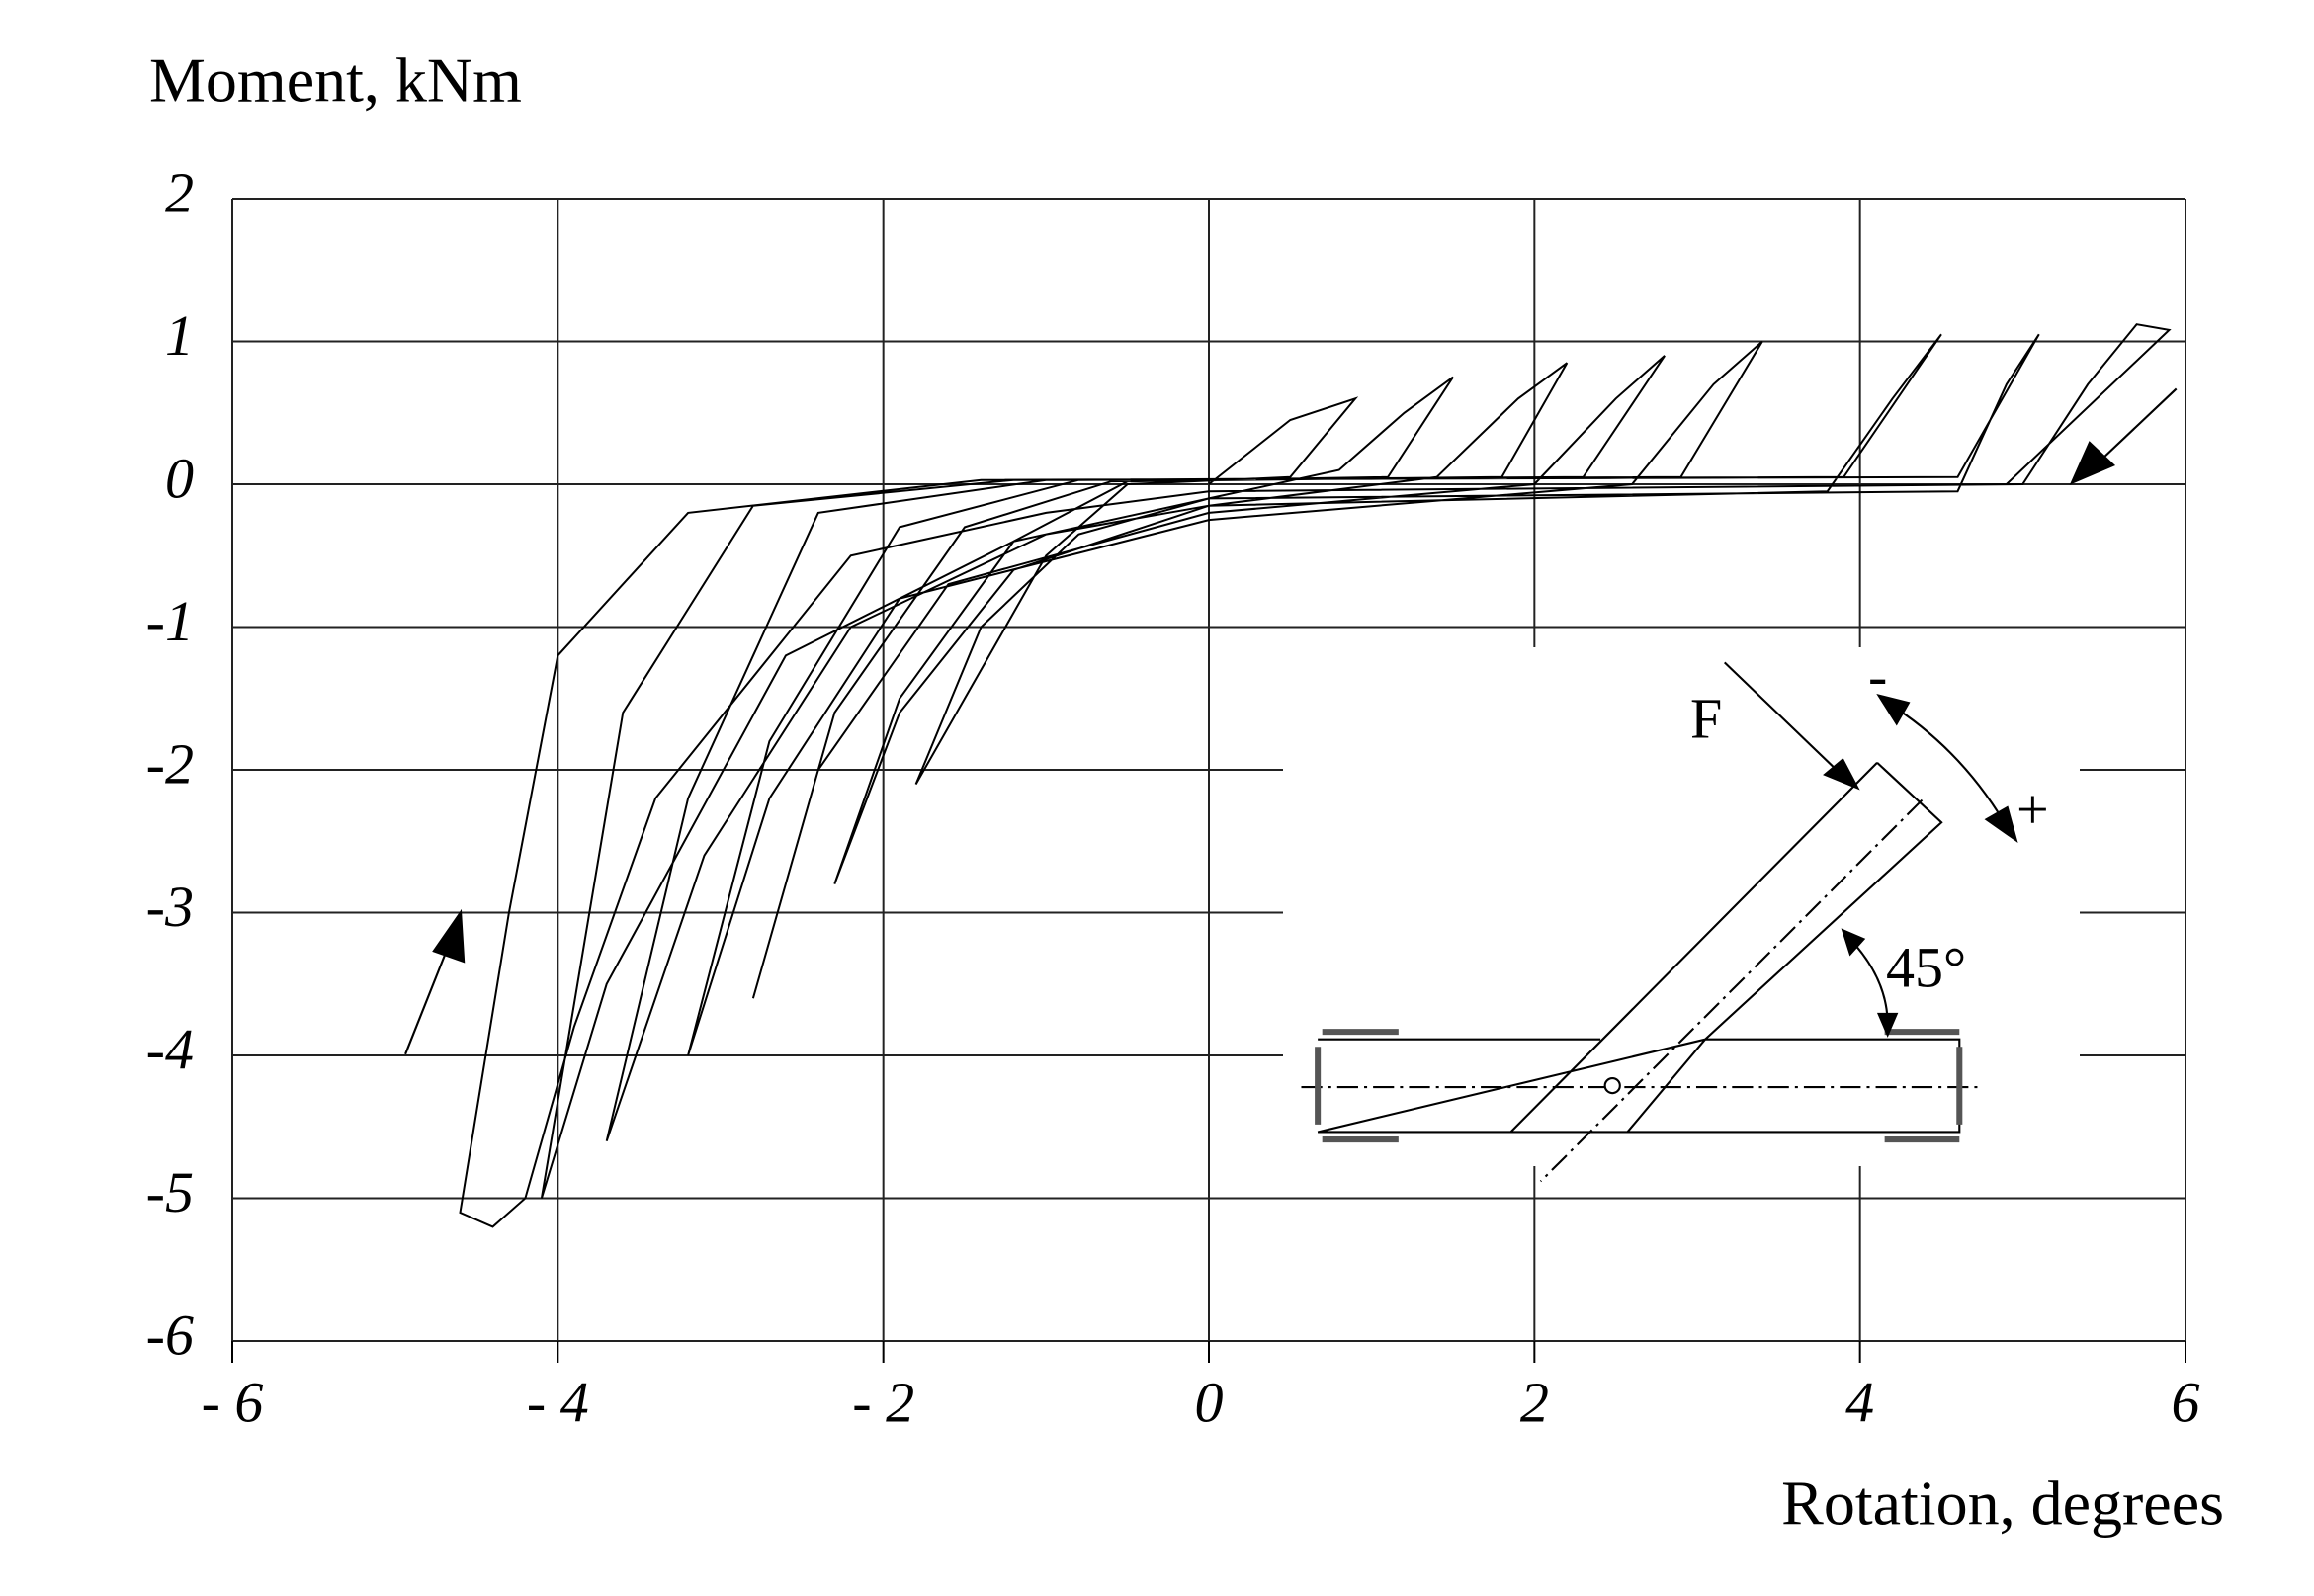 The image size is (2314, 1596). Describe the element at coordinates (1706, 718) in the screenshot. I see `annotation: F` at that location.